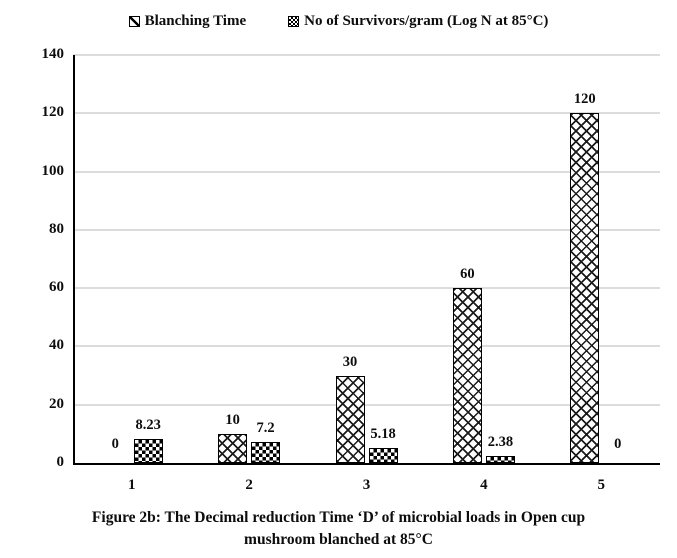  What do you see at coordinates (584, 99) in the screenshot?
I see `bar-value-label: 120` at bounding box center [584, 99].